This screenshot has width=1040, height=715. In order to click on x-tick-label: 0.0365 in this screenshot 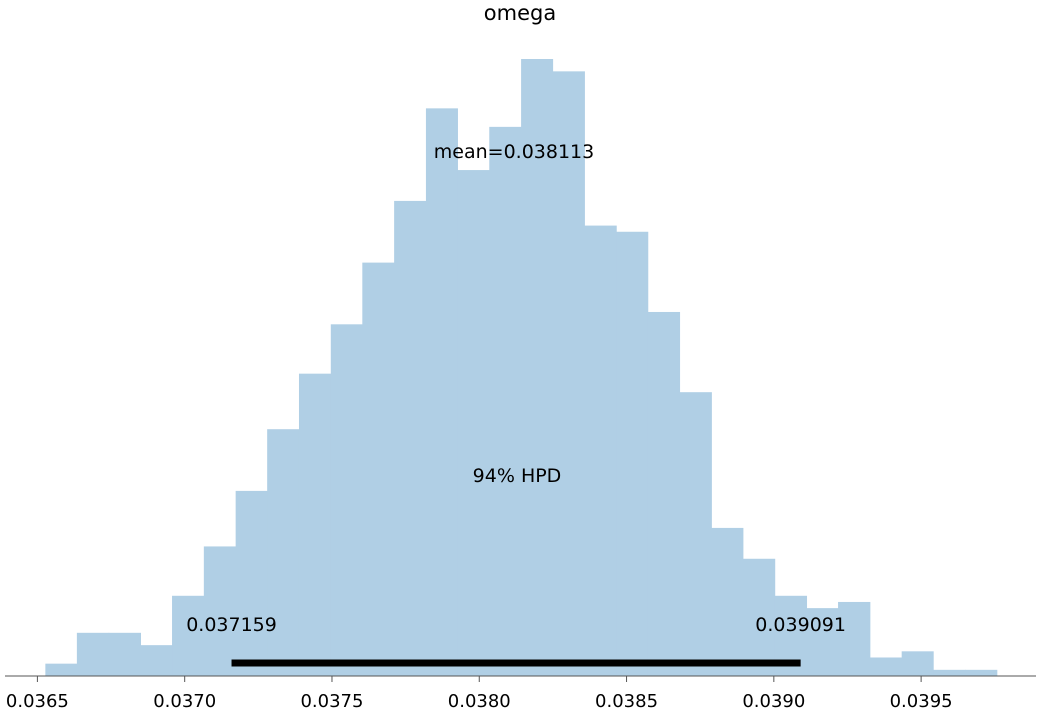, I will do `click(37, 701)`.